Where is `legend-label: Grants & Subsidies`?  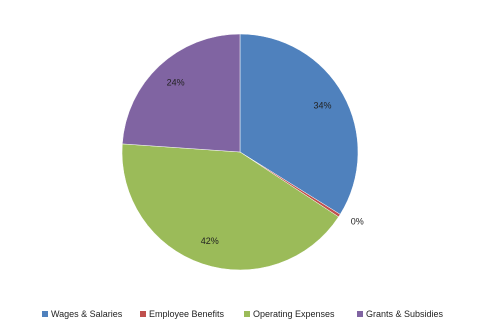
legend-label: Grants & Subsidies is located at coordinates (405, 314).